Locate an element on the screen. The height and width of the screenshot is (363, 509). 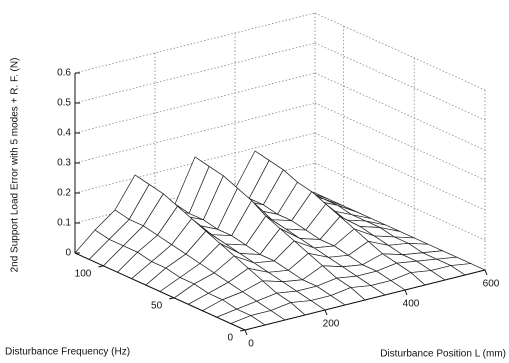
z-tick-label: 0.6 is located at coordinates (64, 73).